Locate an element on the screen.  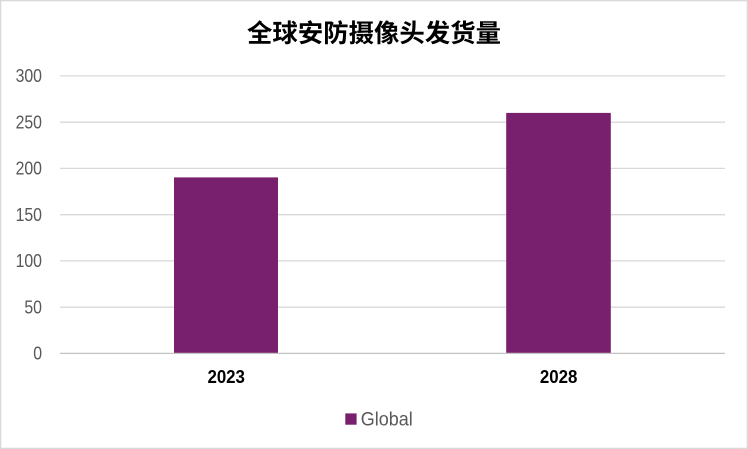
svg-text: 300 is located at coordinates (29, 76).